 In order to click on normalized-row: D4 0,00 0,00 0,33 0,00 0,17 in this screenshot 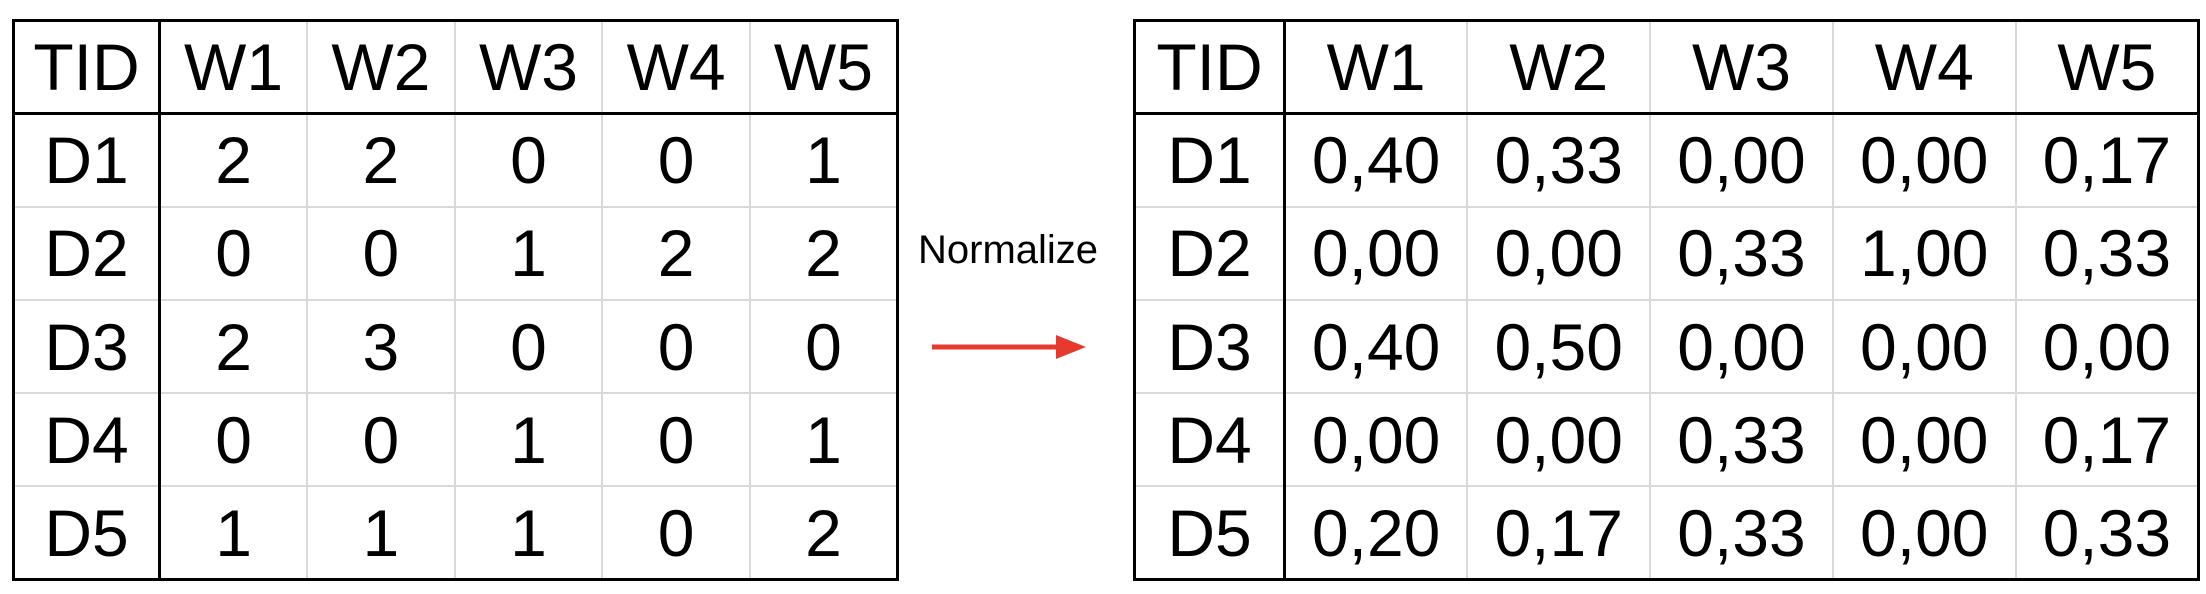, I will do `click(1666, 440)`.